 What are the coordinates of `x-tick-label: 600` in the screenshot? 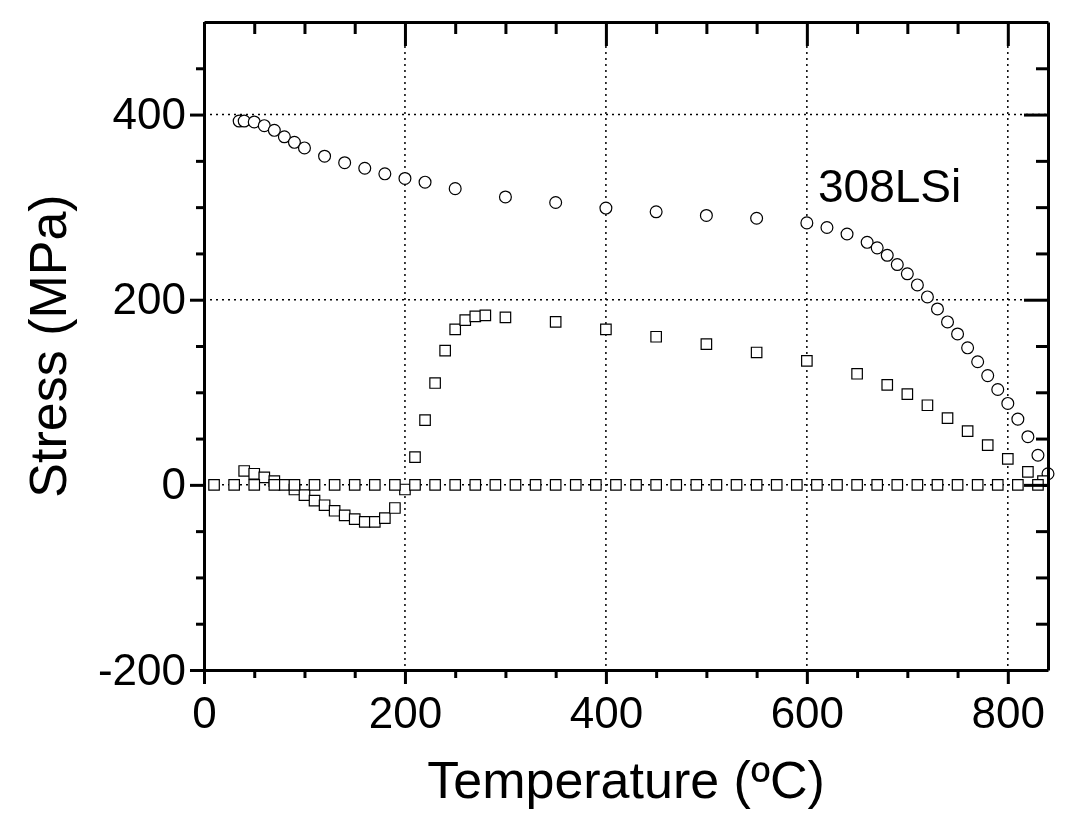 It's located at (807, 712).